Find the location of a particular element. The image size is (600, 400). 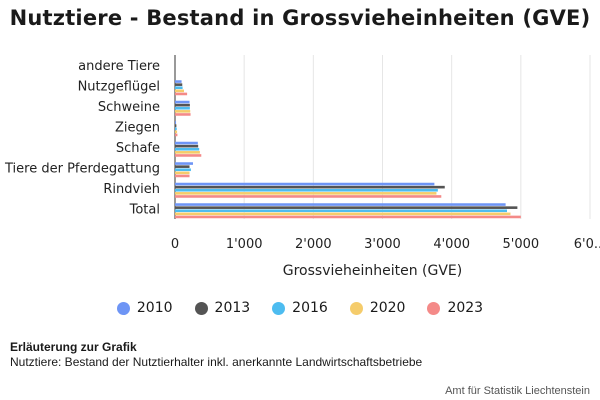

chart-legend: 2010 2013 2016 2020 2023 is located at coordinates (300, 308).